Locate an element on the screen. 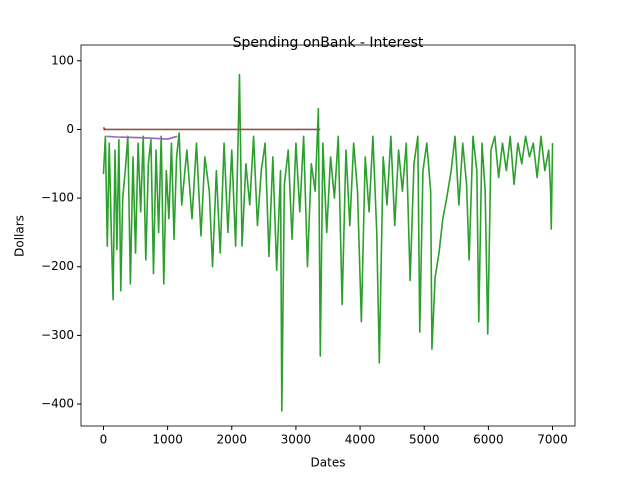  x-tick-label: 6000 is located at coordinates (488, 440).